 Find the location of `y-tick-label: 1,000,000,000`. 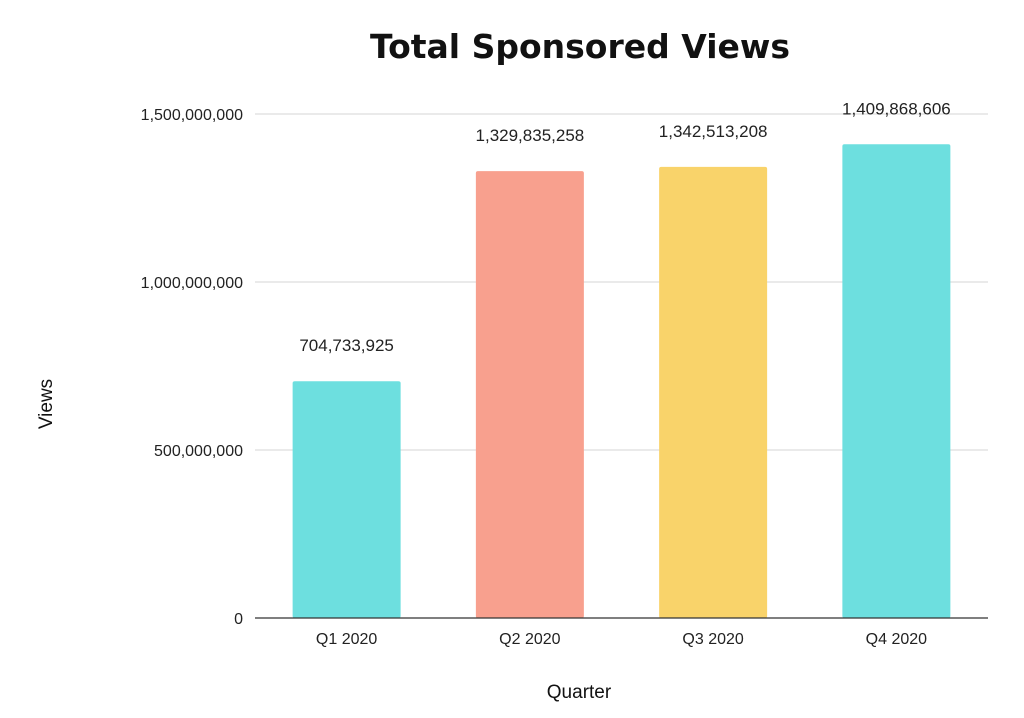

y-tick-label: 1,000,000,000 is located at coordinates (192, 283).